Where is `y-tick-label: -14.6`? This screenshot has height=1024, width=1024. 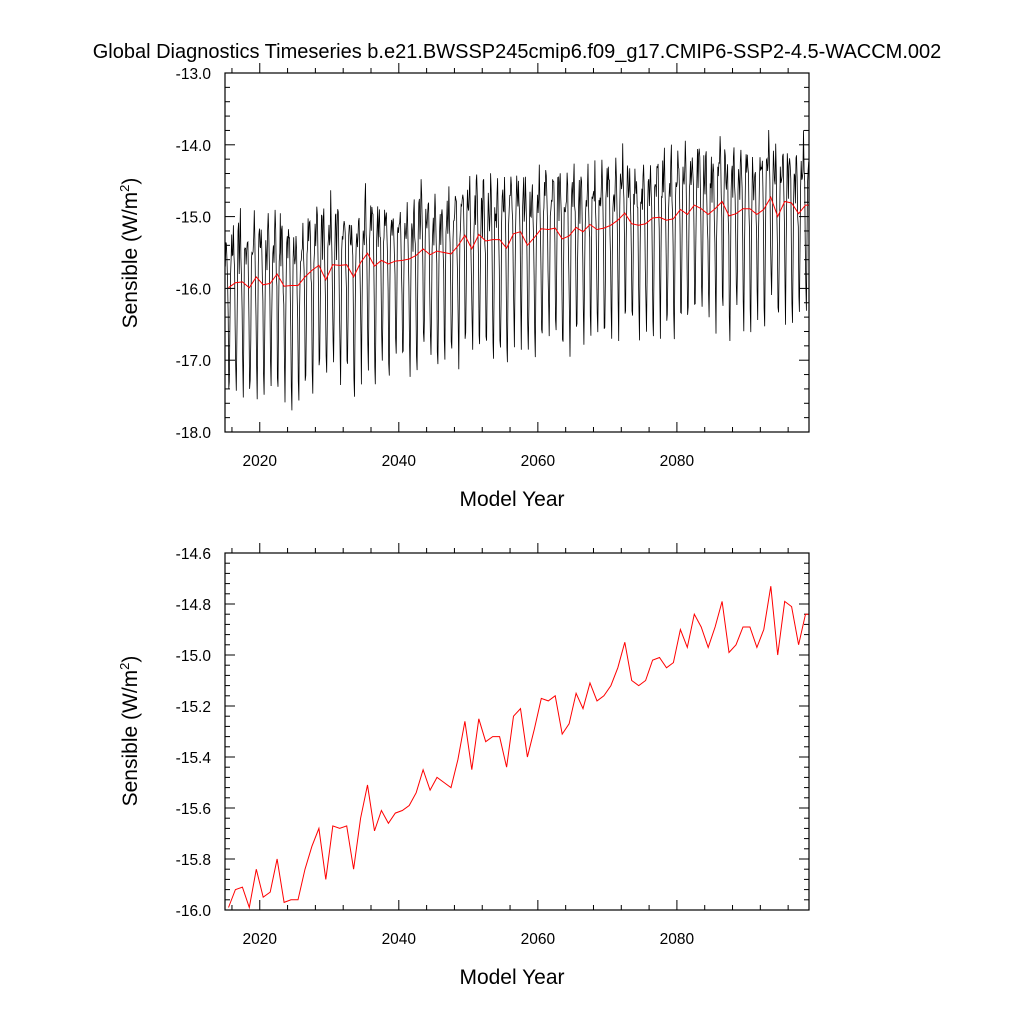
y-tick-label: -14.6 is located at coordinates (193, 554).